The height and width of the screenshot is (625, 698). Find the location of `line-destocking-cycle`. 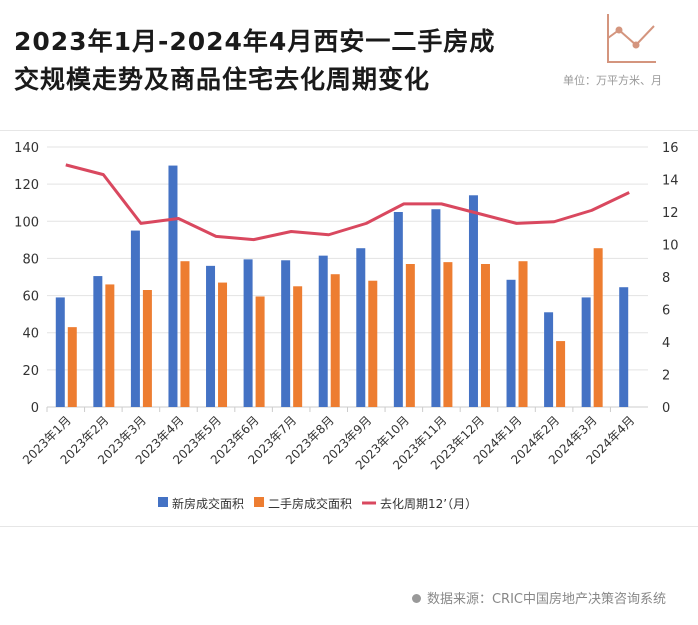

line-destocking-cycle is located at coordinates (347, 202).